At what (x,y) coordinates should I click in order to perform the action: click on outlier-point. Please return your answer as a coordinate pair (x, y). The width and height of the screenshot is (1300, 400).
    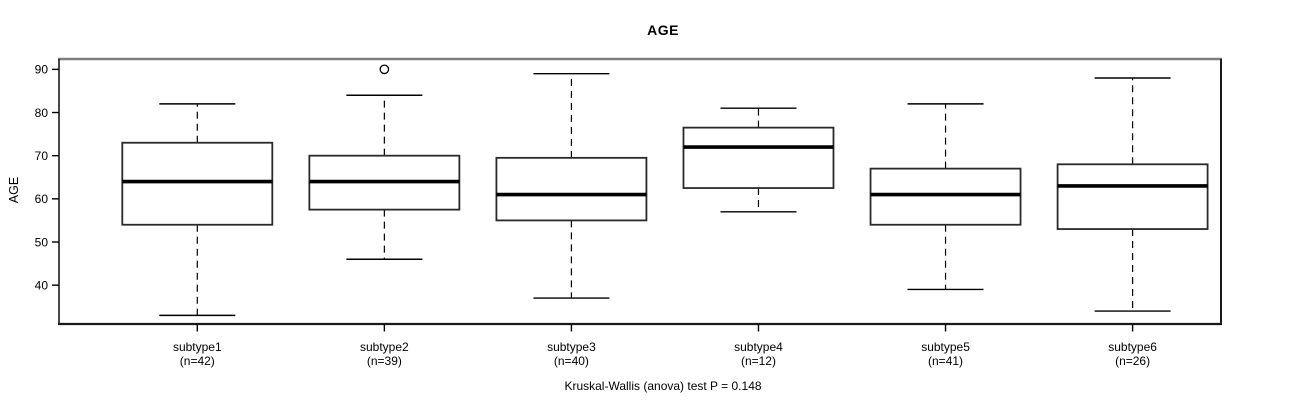
    Looking at the image, I should click on (384, 69).